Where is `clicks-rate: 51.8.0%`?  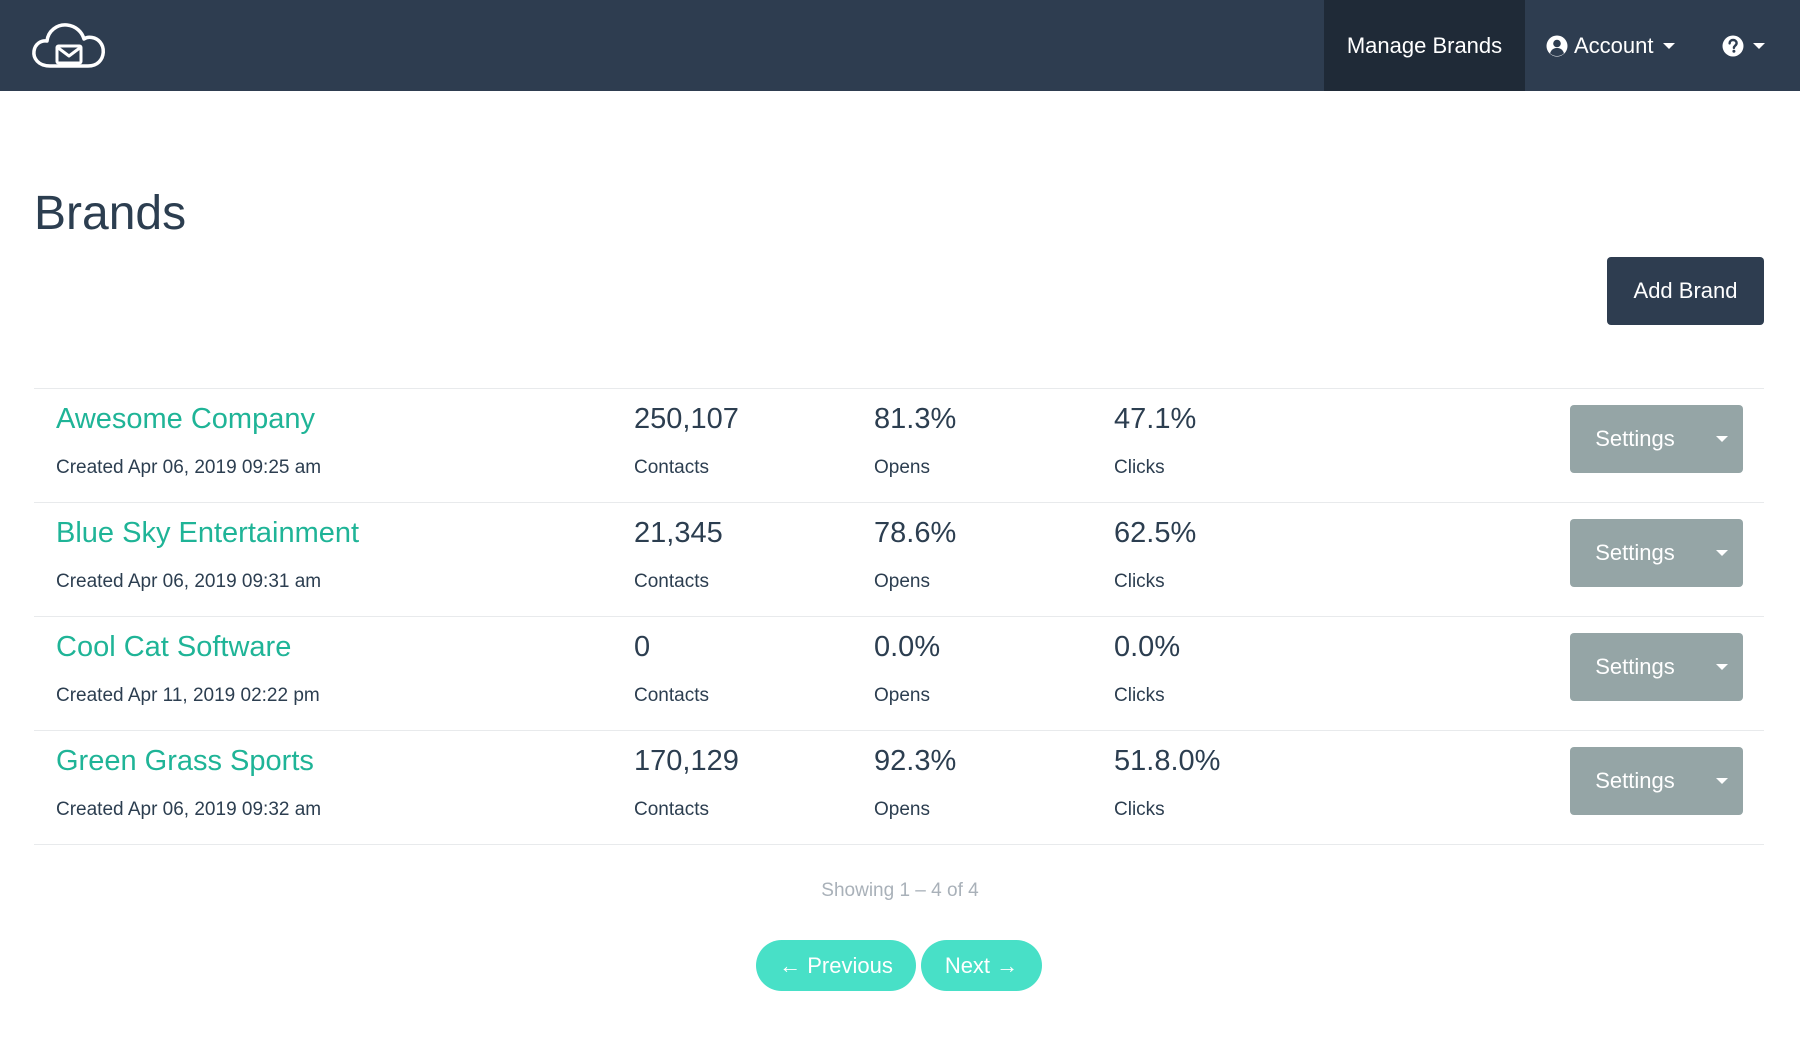
clicks-rate: 51.8.0% is located at coordinates (1167, 761).